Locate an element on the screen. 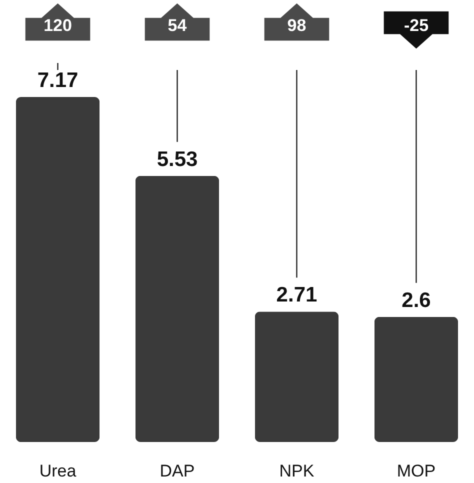 This screenshot has height=483, width=474. data-label: 2.71 is located at coordinates (297, 295).